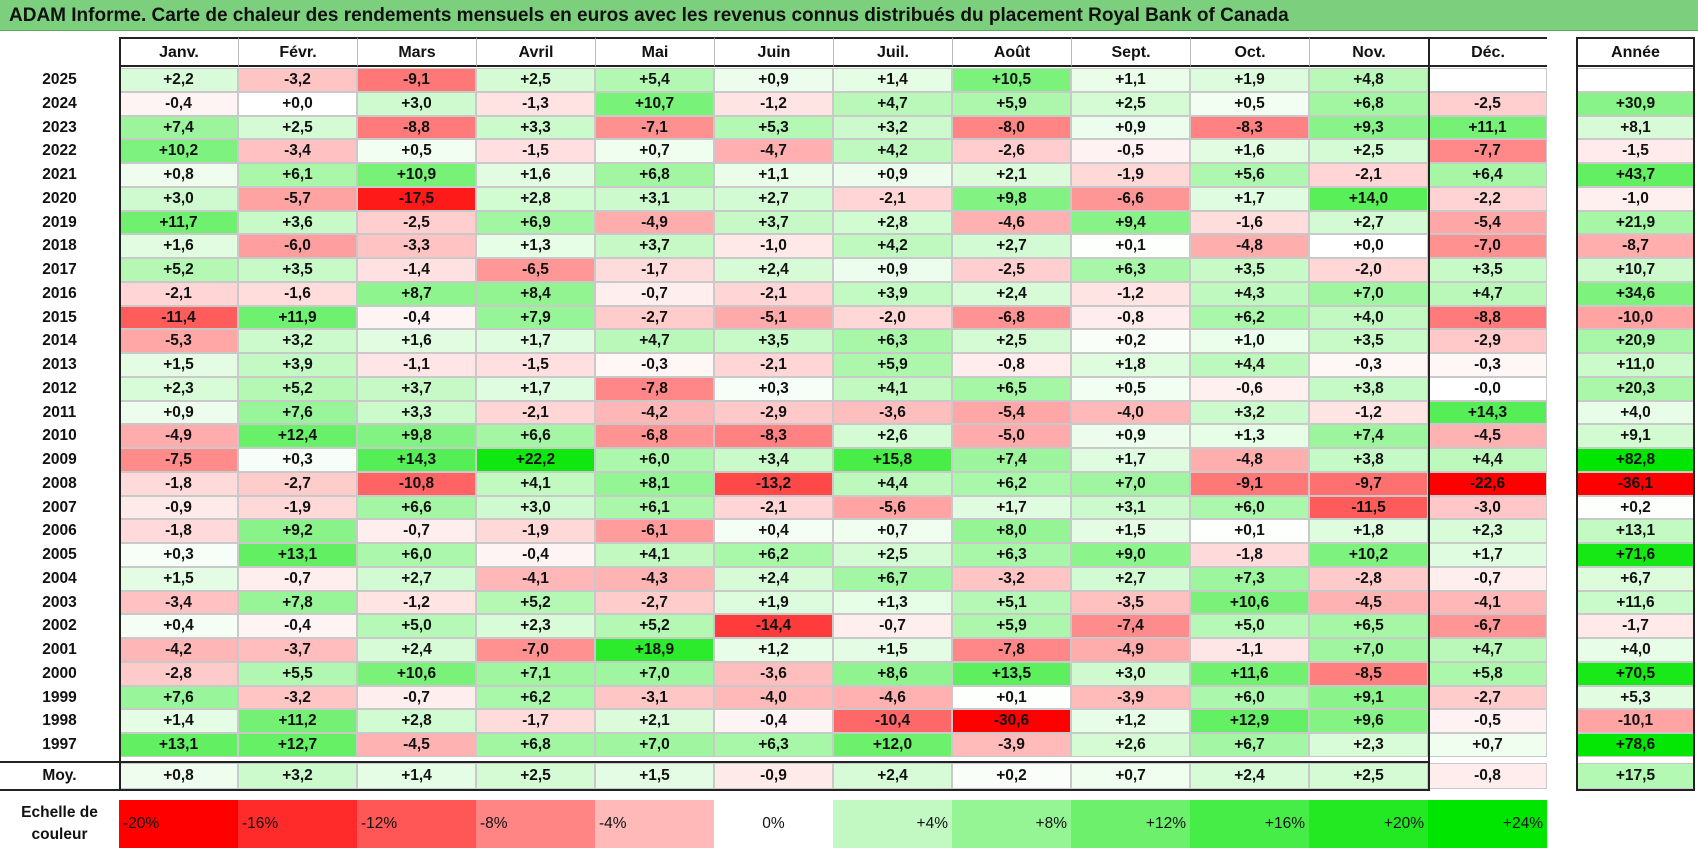 The width and height of the screenshot is (1698, 848). I want to click on heatmap-cell: +5,0, so click(416, 626).